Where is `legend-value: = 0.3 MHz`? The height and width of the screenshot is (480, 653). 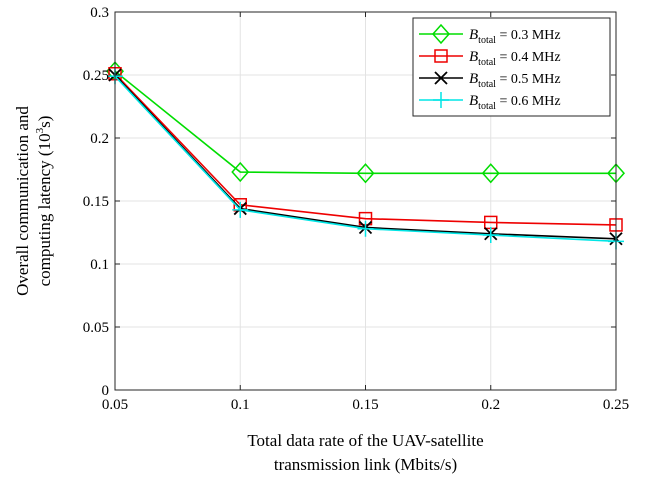 legend-value: = 0.3 MHz is located at coordinates (528, 35).